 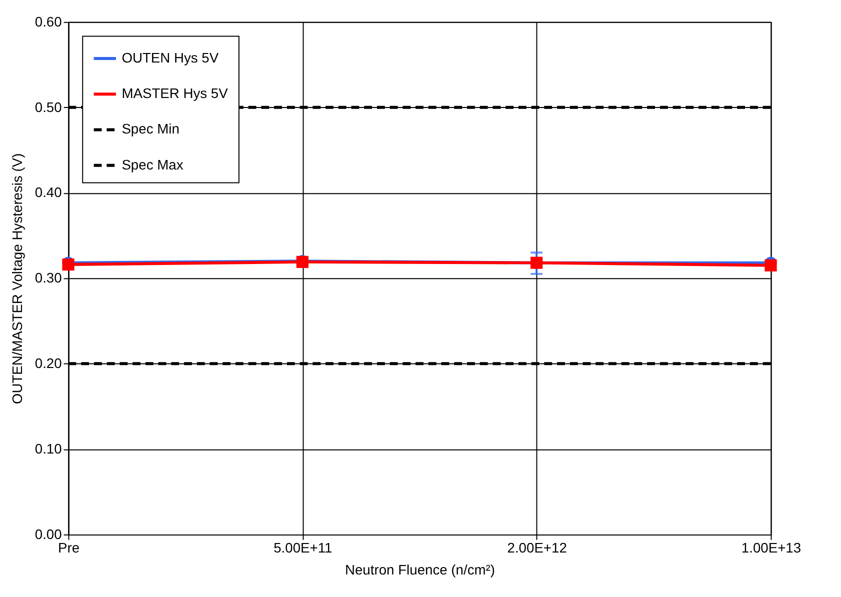 I want to click on x-tick-label: 1.00E+13, so click(x=771, y=548).